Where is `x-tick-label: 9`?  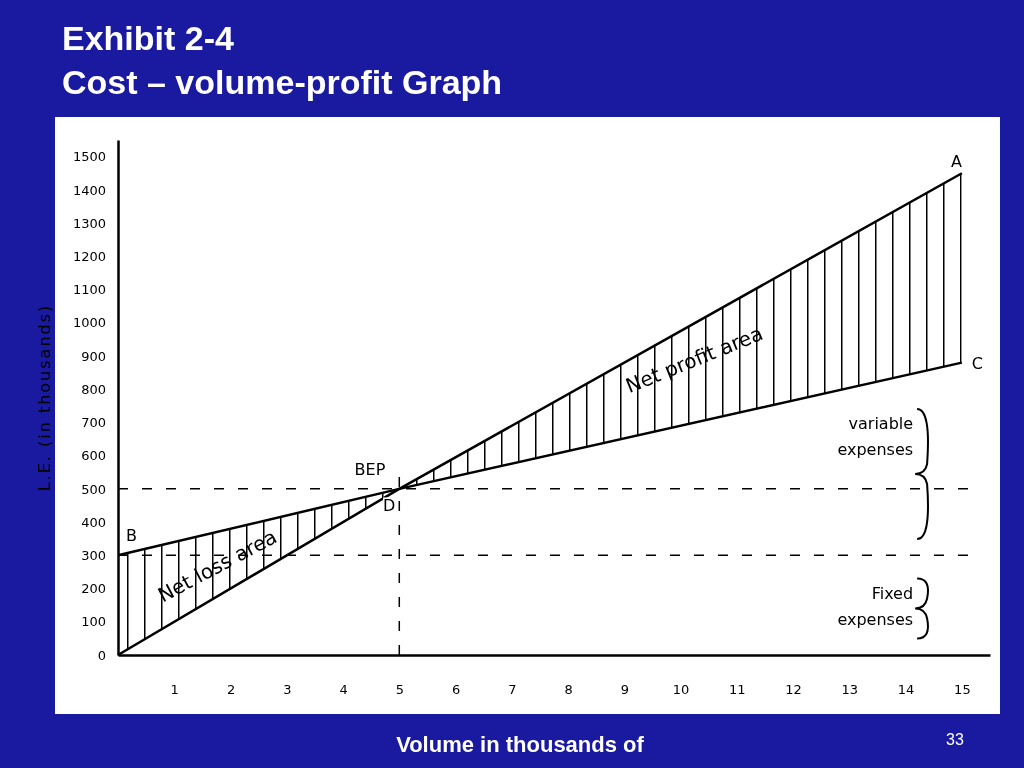 x-tick-label: 9 is located at coordinates (624, 690).